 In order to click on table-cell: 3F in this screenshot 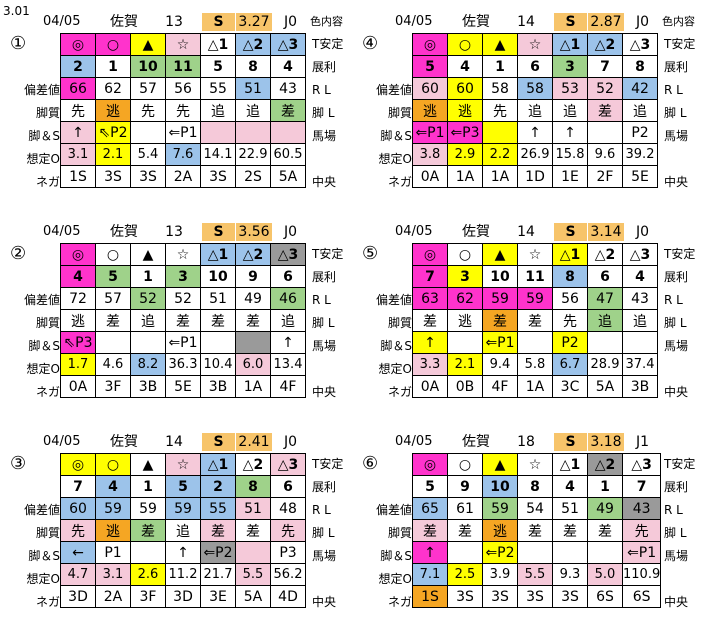, I will do `click(113, 386)`.